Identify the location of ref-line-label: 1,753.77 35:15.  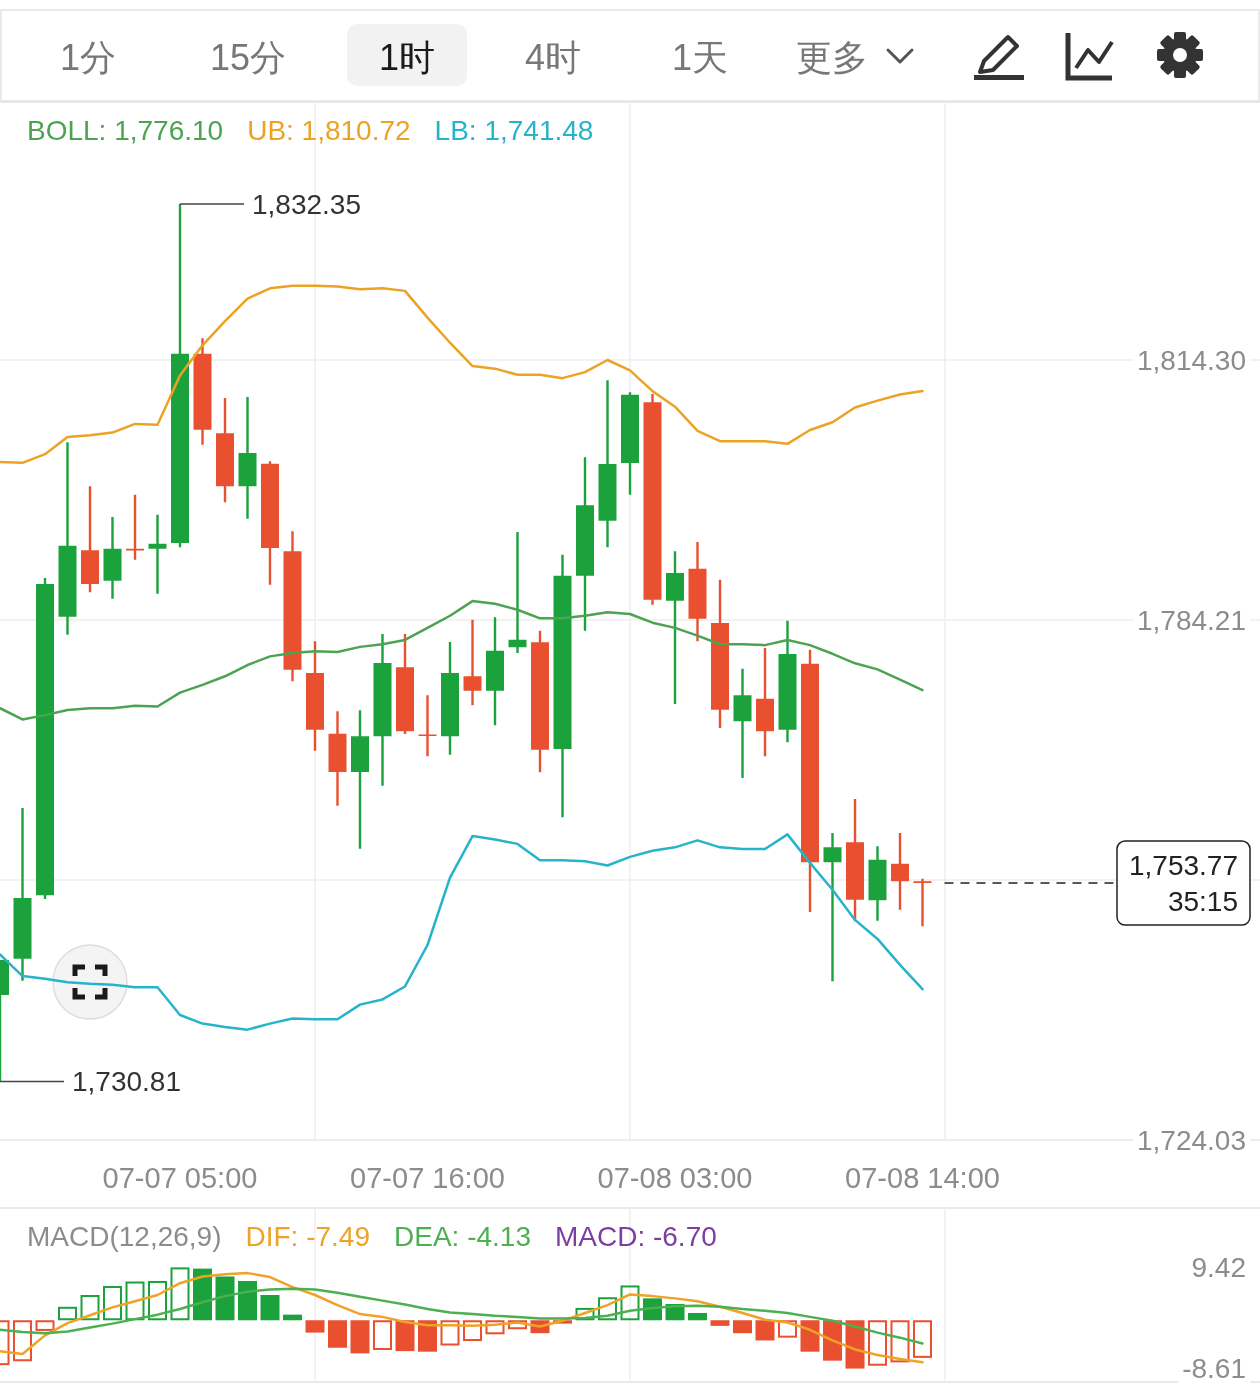
(1183, 883).